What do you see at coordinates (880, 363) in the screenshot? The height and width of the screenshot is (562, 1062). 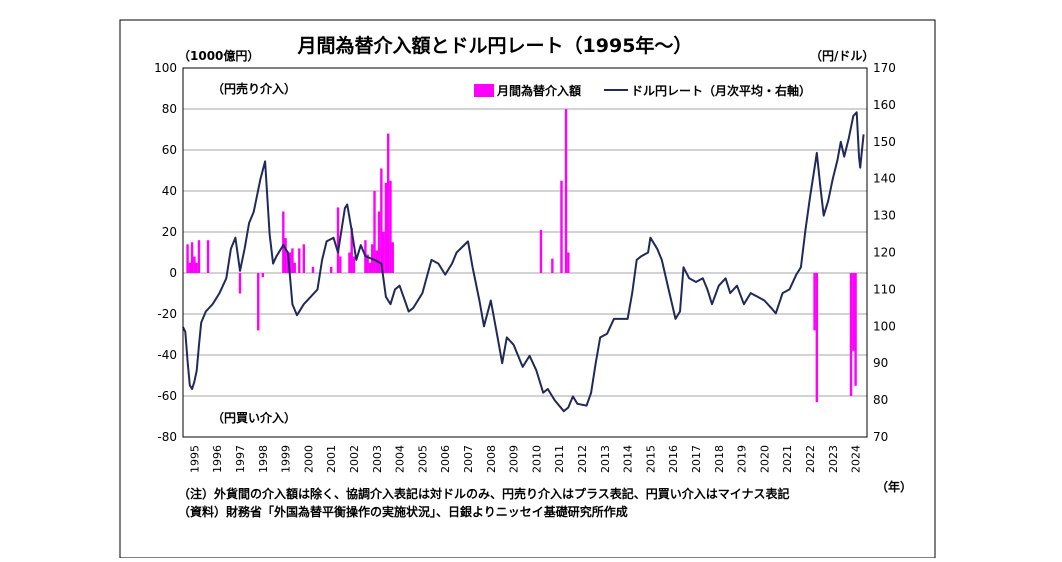 I see `right-tick-label: 90` at bounding box center [880, 363].